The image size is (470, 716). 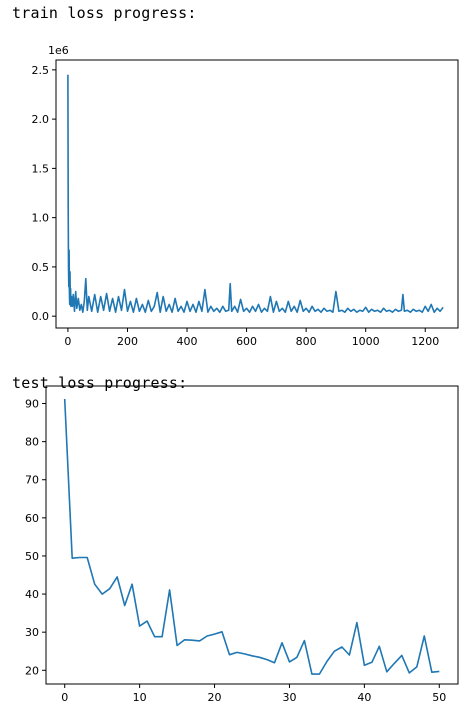 What do you see at coordinates (306, 341) in the screenshot?
I see `train-loss-xtick-label: 800` at bounding box center [306, 341].